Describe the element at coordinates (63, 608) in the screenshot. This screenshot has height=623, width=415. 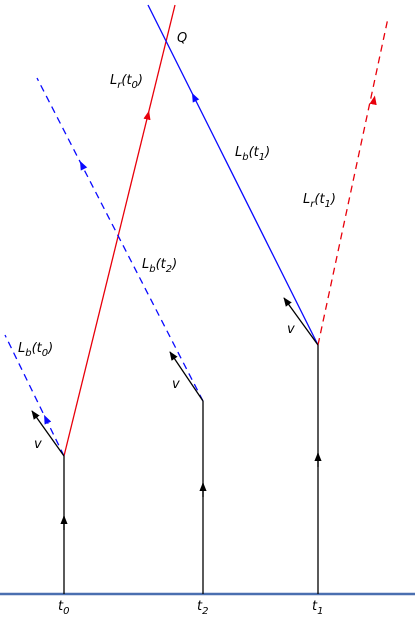
I see `tick-label-t0: t0` at that location.